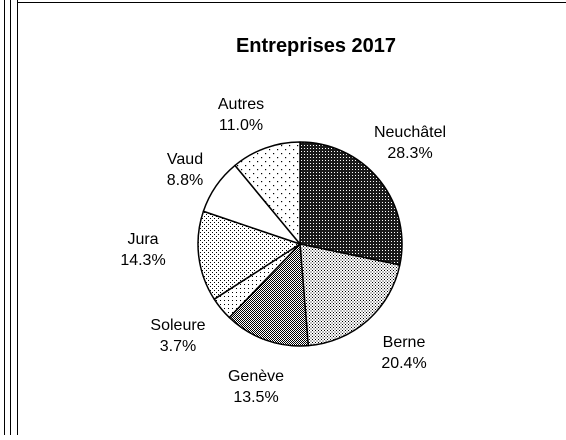 The image size is (566, 440). Describe the element at coordinates (403, 363) in the screenshot. I see `slice-label-value-berne: 20.4%` at that location.